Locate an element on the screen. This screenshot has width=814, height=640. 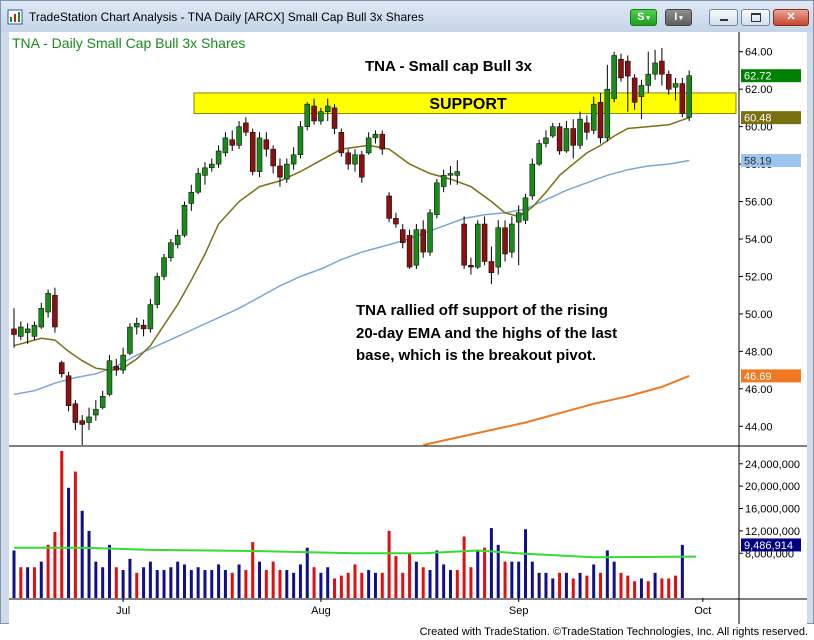
price-tick-label: 60.00 is located at coordinates (759, 128).